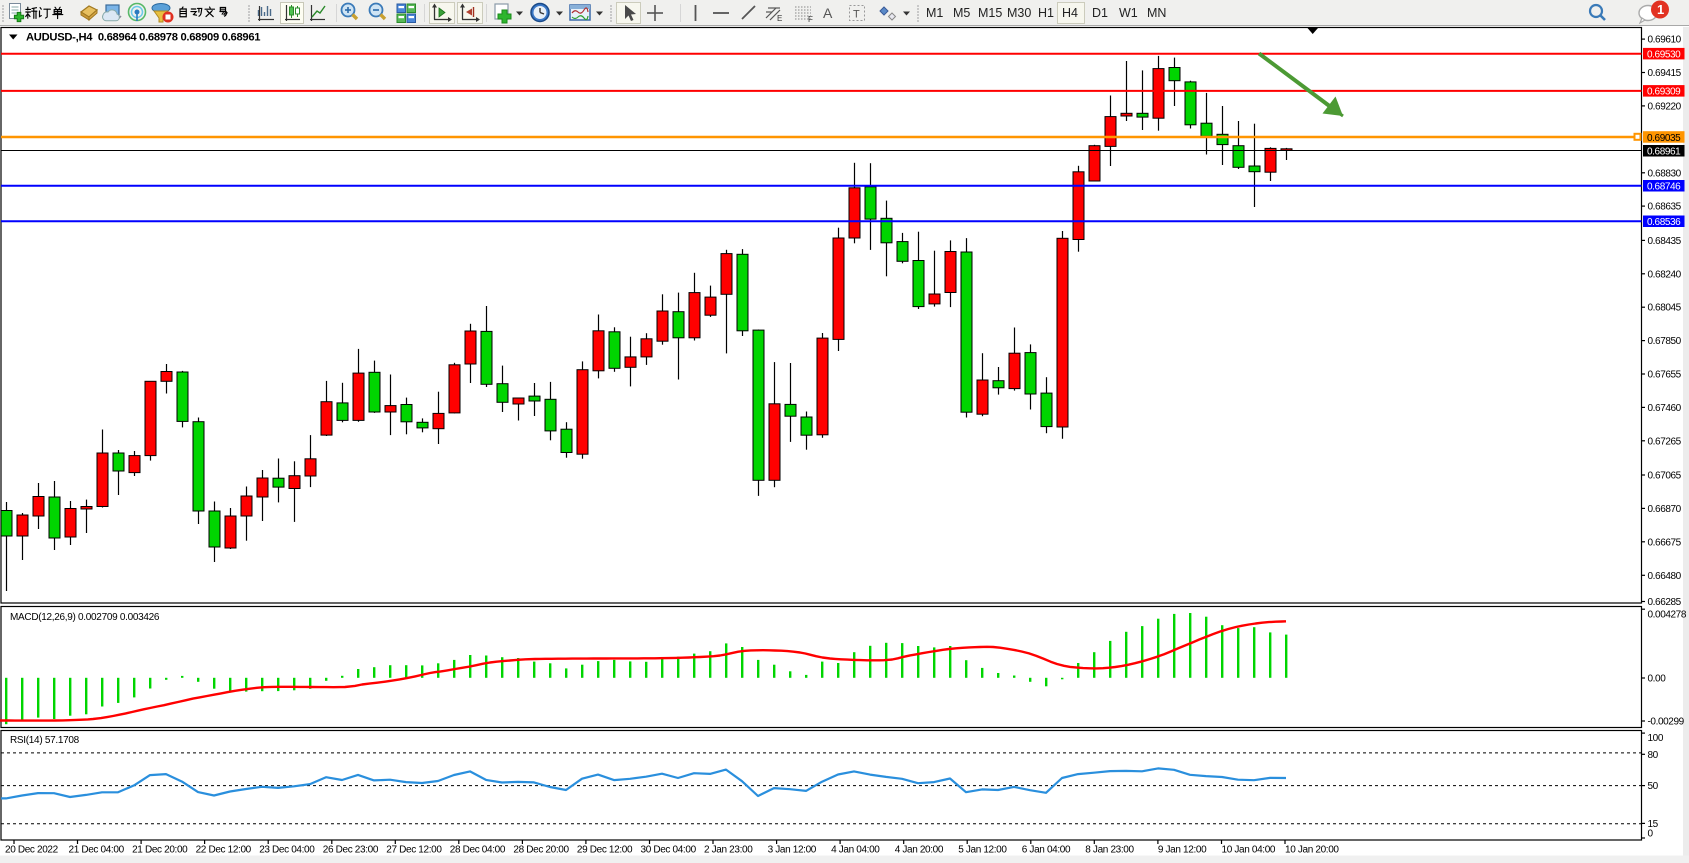  Describe the element at coordinates (1665, 106) in the screenshot. I see `svg-text: 0.69220` at that location.